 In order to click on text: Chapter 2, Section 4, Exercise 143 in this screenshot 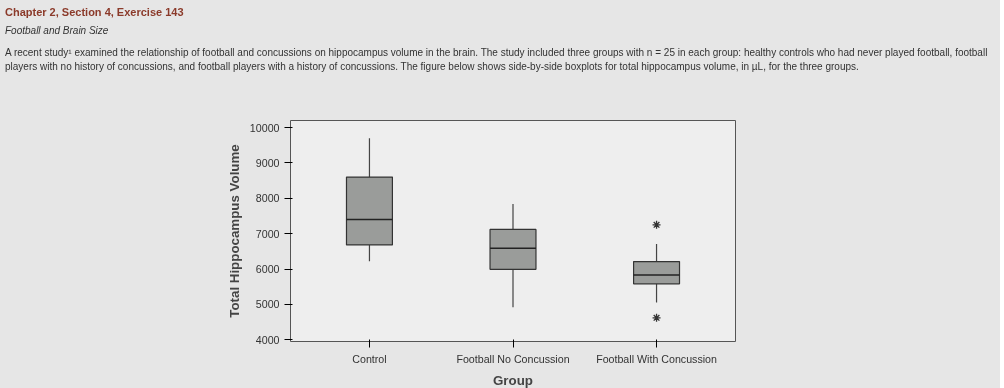, I will do `click(95, 12)`.